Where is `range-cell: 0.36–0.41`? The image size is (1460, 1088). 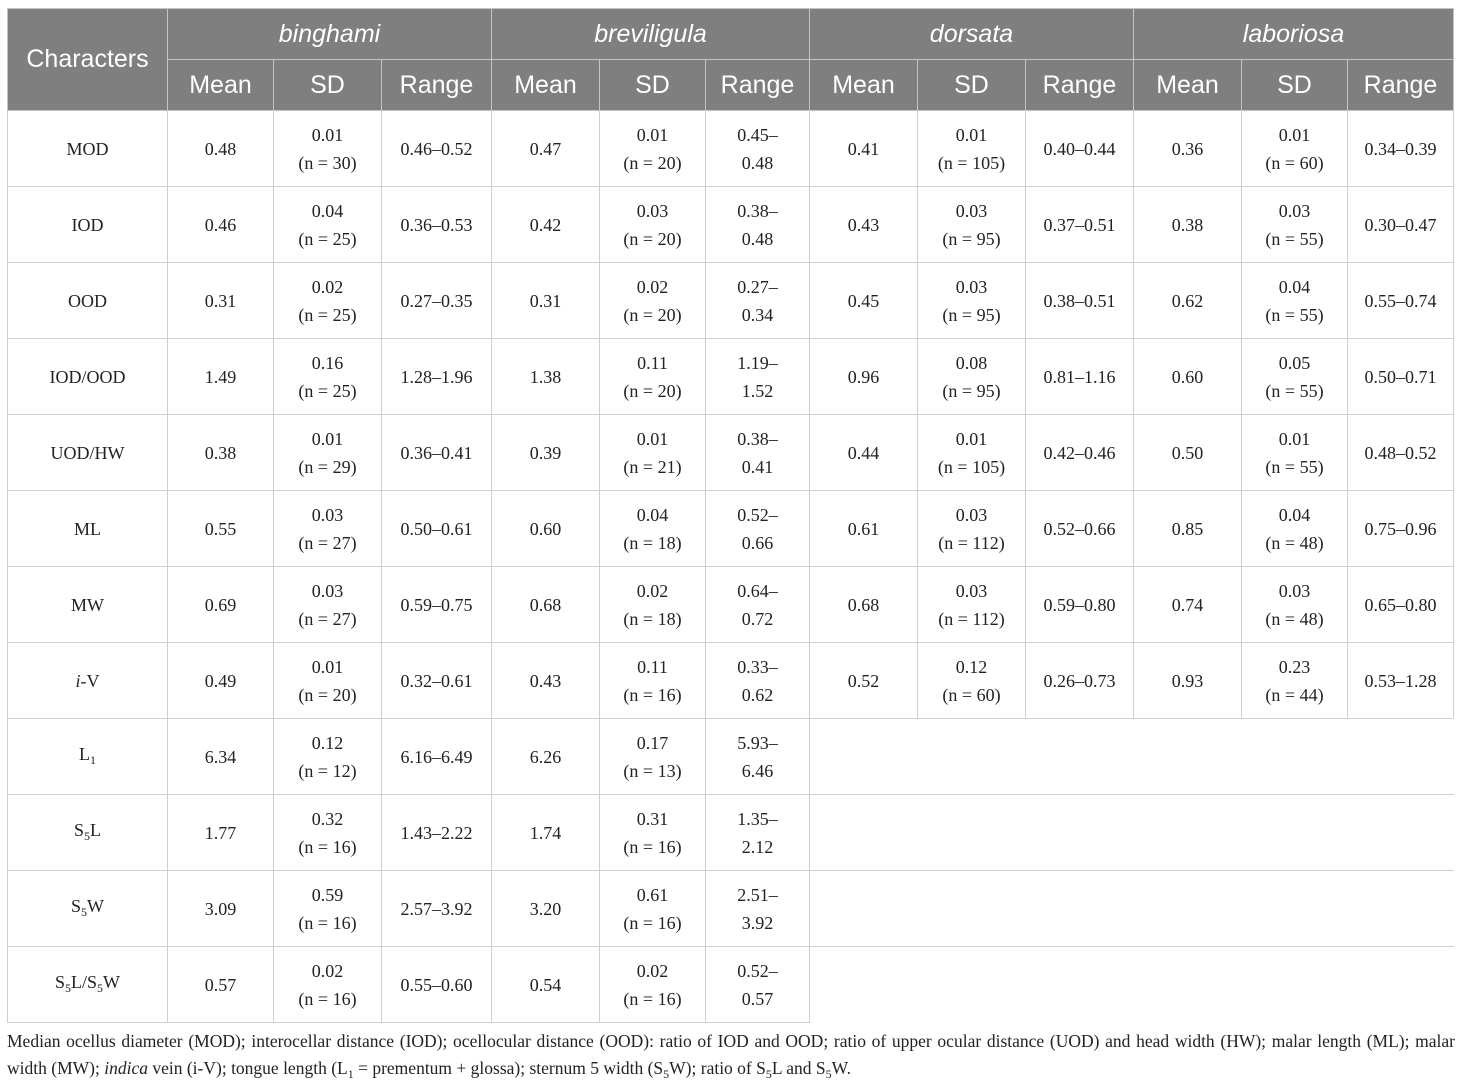 range-cell: 0.36–0.41 is located at coordinates (436, 452).